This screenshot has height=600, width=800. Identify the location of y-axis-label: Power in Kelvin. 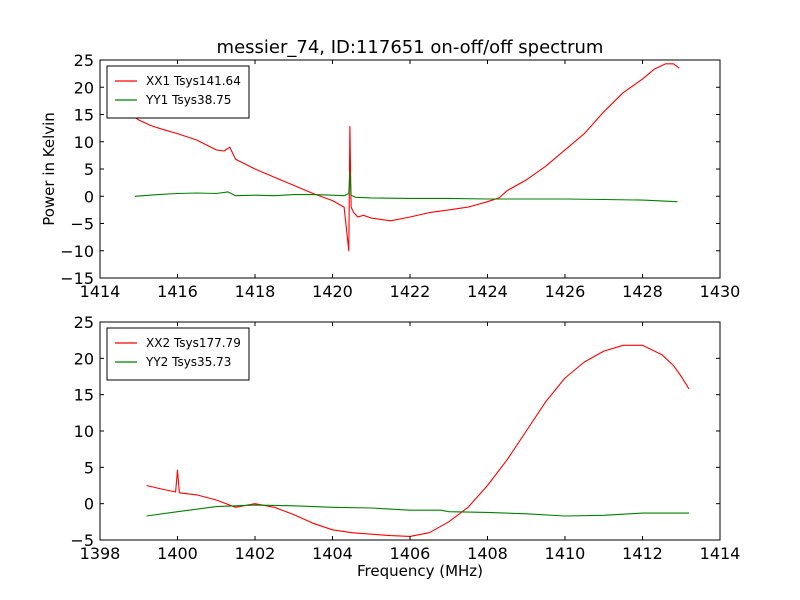
(49, 169).